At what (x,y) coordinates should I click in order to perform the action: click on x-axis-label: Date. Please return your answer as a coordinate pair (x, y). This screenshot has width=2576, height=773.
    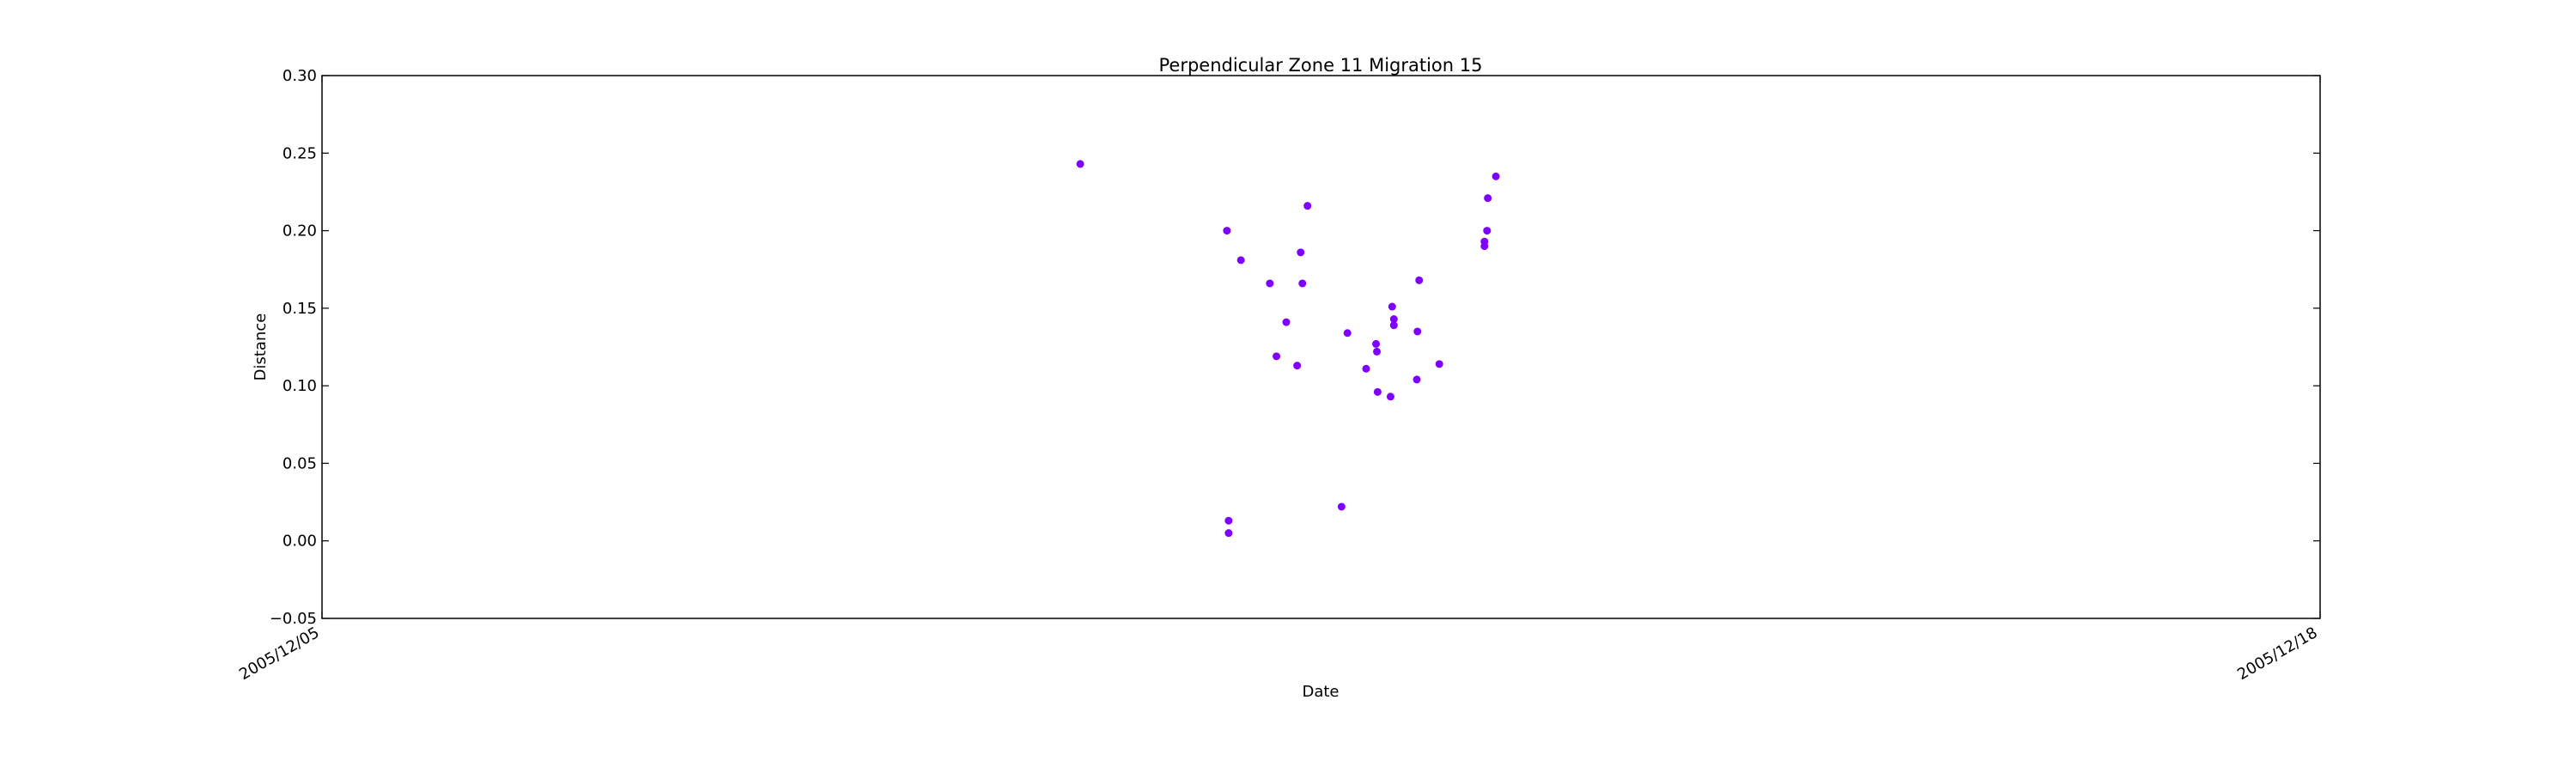
    Looking at the image, I should click on (1320, 692).